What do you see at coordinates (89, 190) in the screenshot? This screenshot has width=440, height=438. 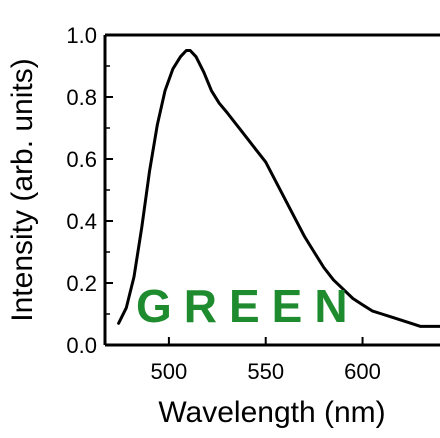 I see `y-axis-ticks: 0.0 0.2 0.4 0.6 0.8 1.0` at bounding box center [89, 190].